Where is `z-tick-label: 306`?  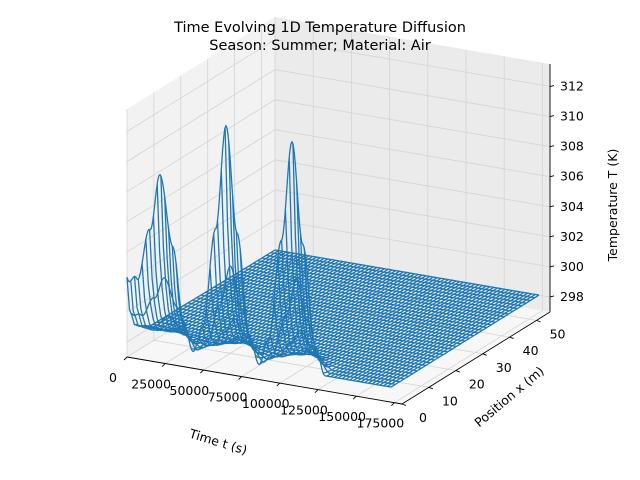
z-tick-label: 306 is located at coordinates (572, 176).